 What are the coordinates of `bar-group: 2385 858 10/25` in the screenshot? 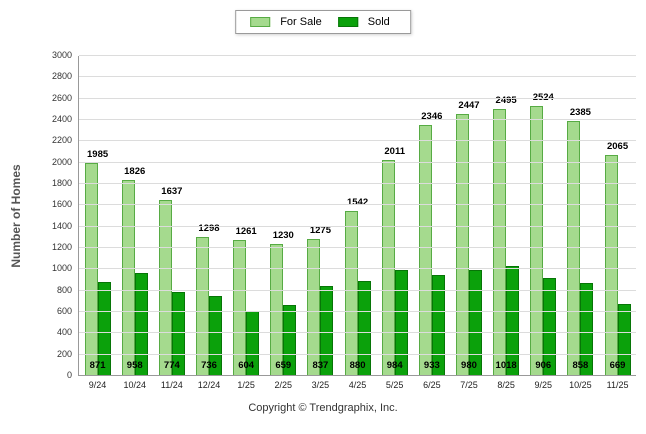 It's located at (580, 223).